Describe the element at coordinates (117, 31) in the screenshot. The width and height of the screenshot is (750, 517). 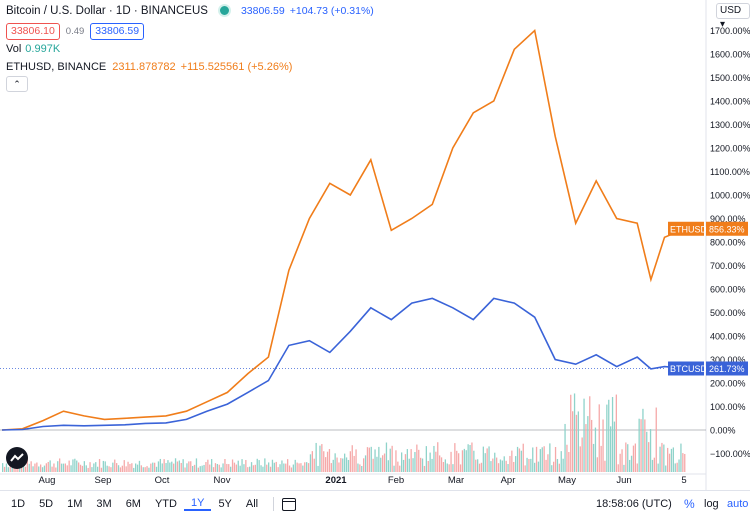
I see `buy-price-button: 33806.59` at that location.